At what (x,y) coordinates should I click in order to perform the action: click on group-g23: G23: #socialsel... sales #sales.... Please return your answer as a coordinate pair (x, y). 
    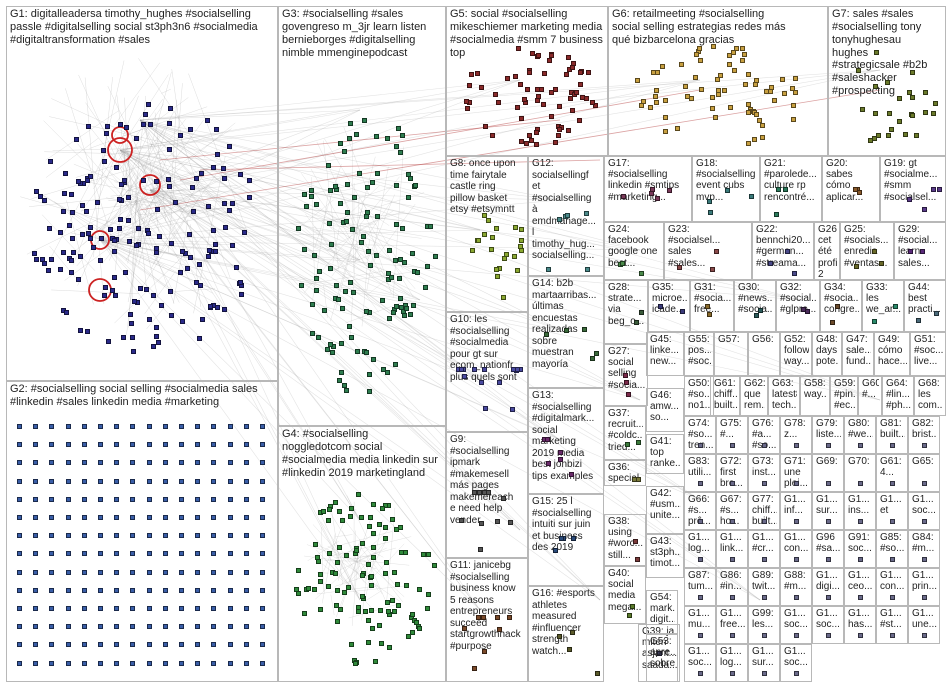
    Looking at the image, I should click on (708, 251).